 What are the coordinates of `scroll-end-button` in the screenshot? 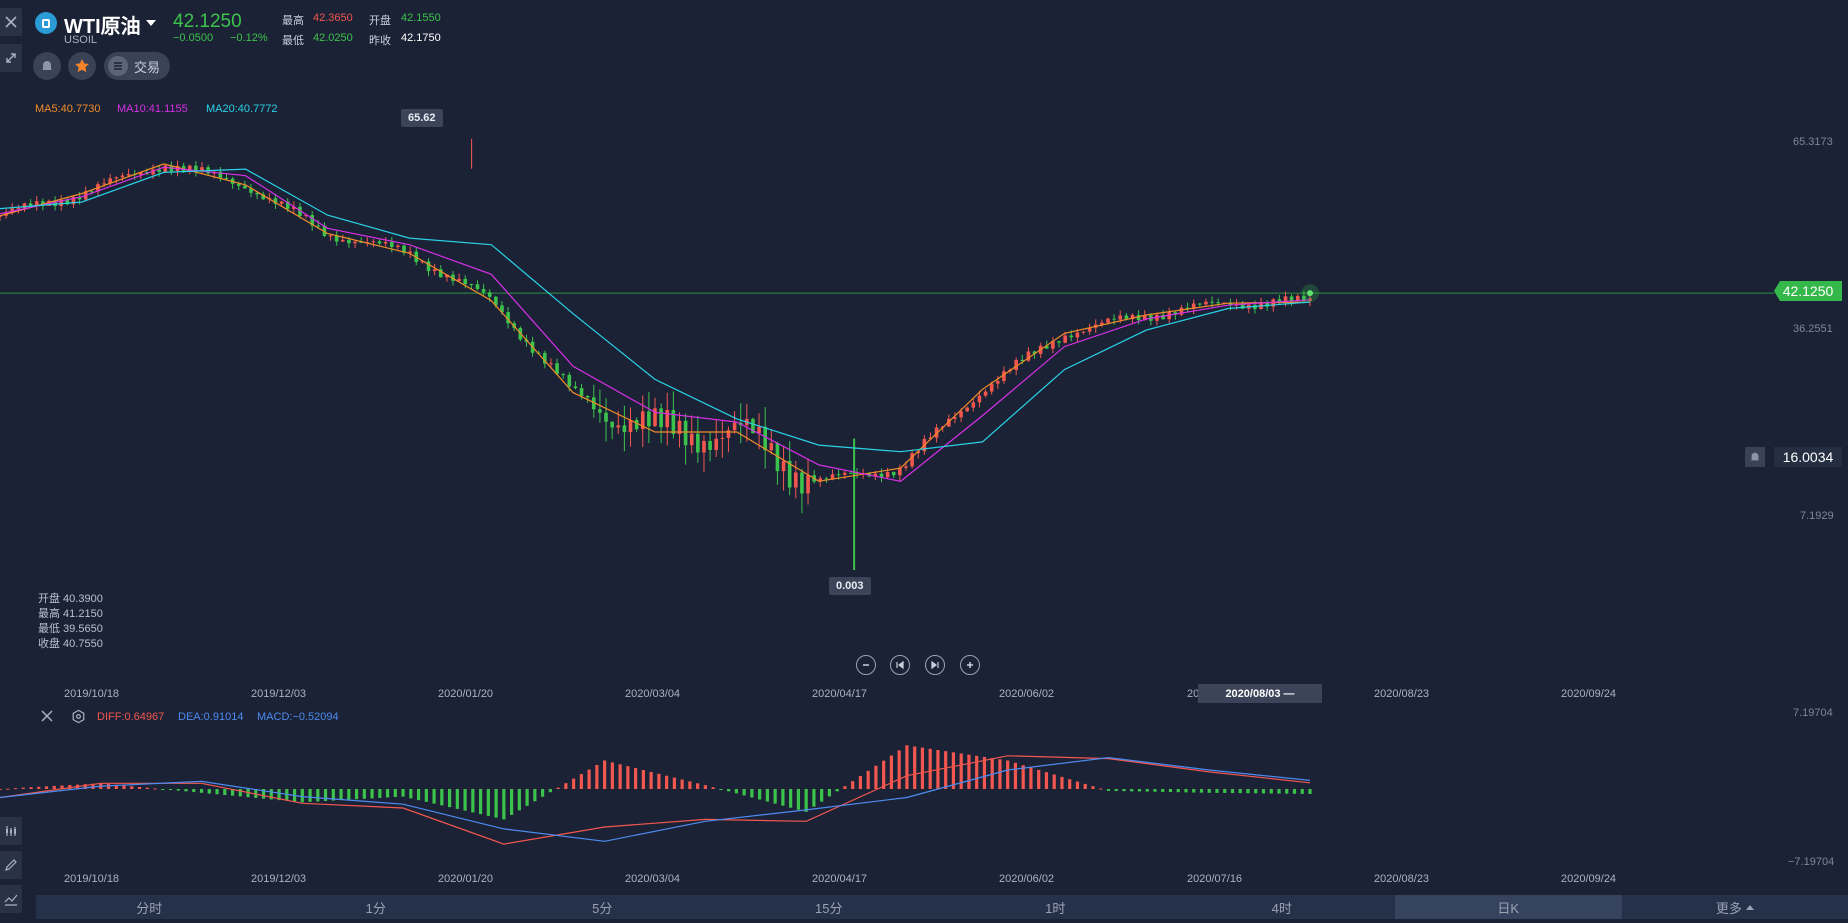 It's located at (935, 665).